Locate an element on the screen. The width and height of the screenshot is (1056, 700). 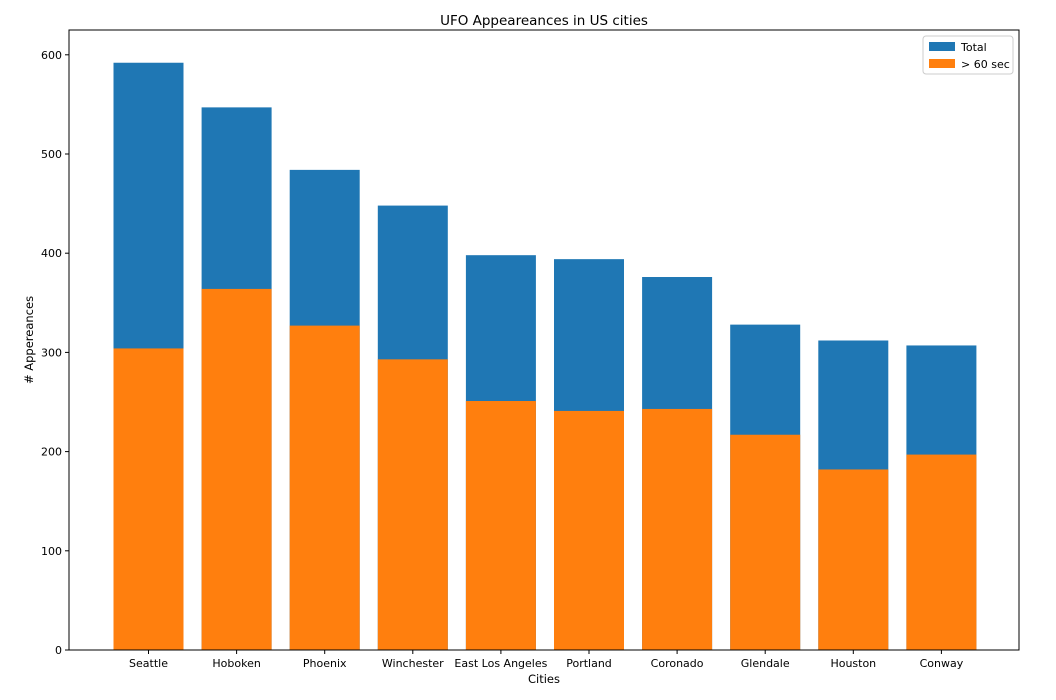
x-tick-label: Conway is located at coordinates (942, 663).